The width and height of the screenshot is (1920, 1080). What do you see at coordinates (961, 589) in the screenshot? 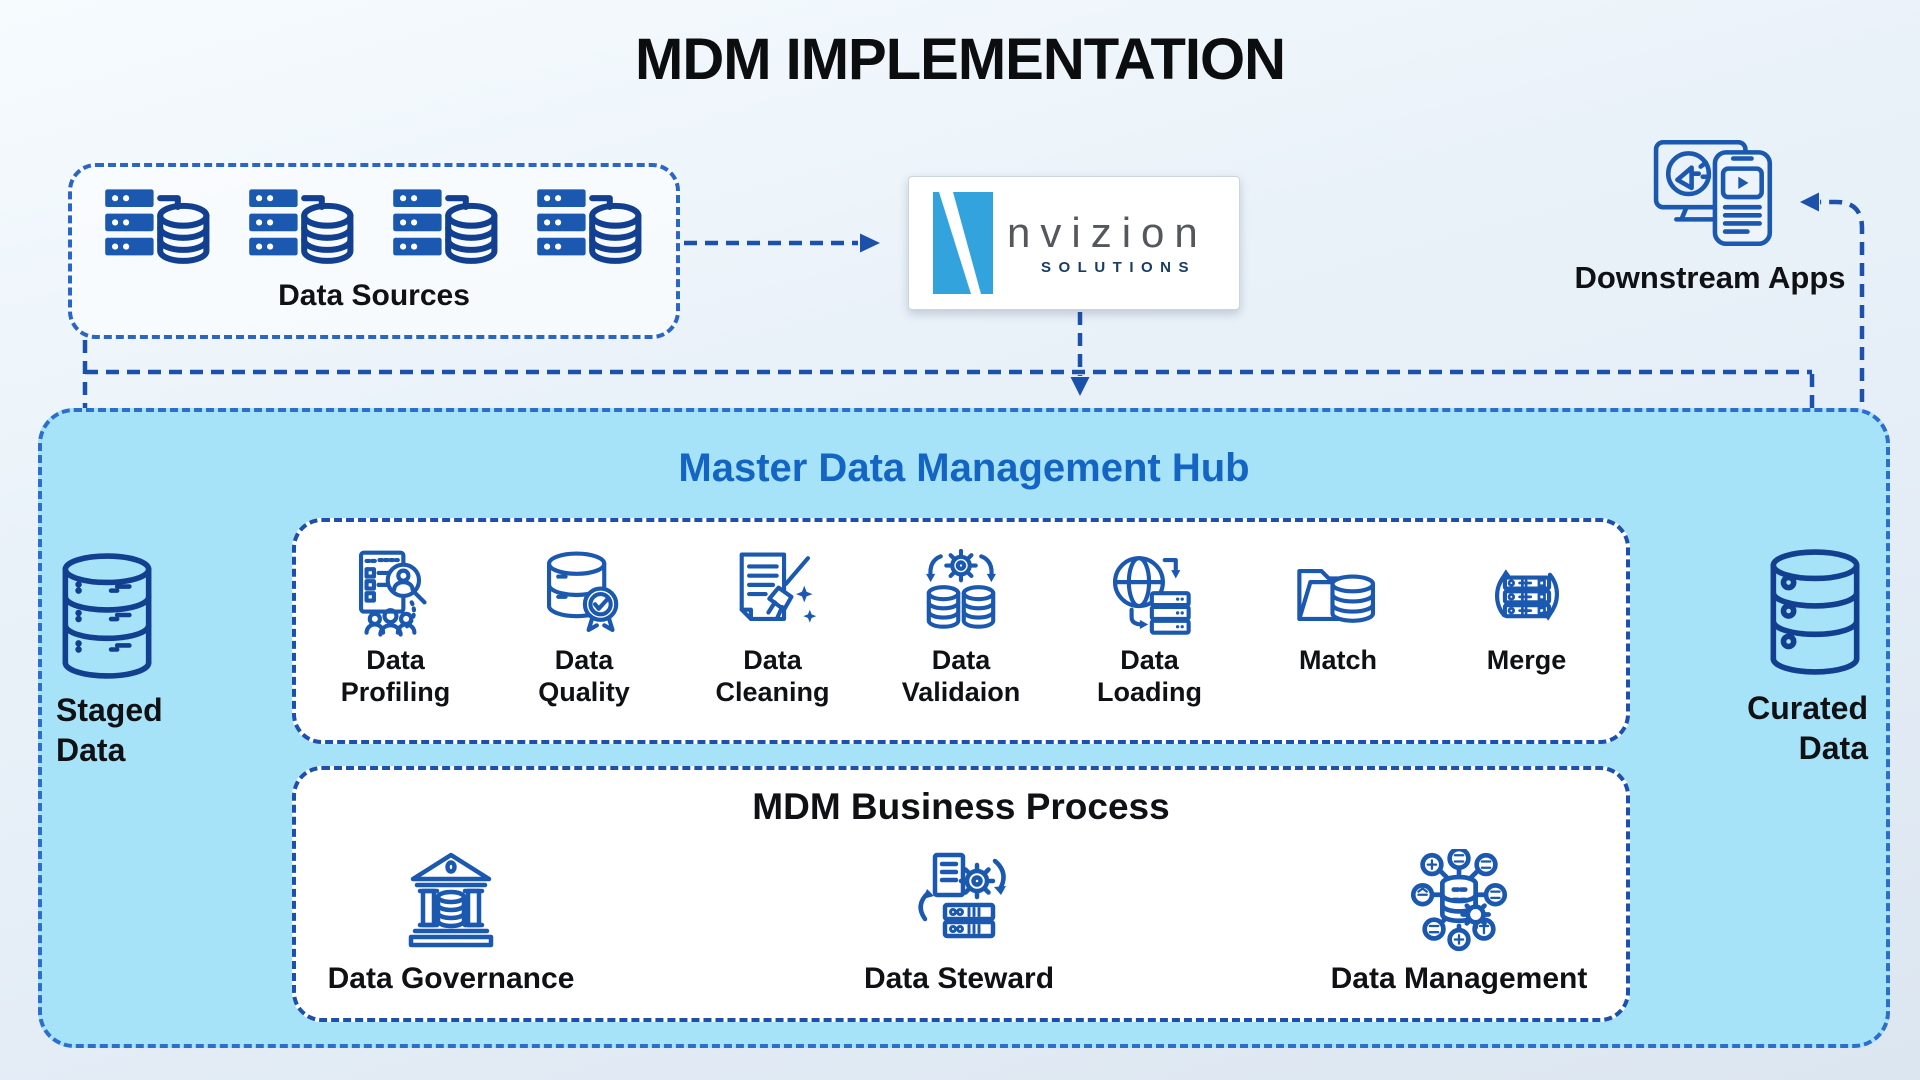
I see `data-validation-icon` at bounding box center [961, 589].